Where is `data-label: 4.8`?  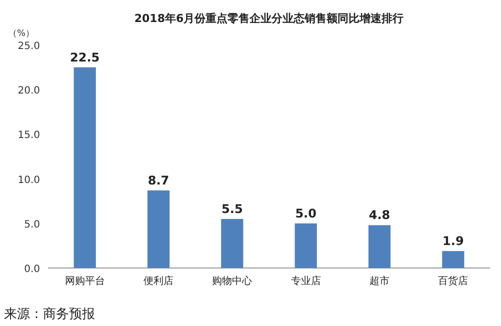
data-label: 4.8 is located at coordinates (379, 215).